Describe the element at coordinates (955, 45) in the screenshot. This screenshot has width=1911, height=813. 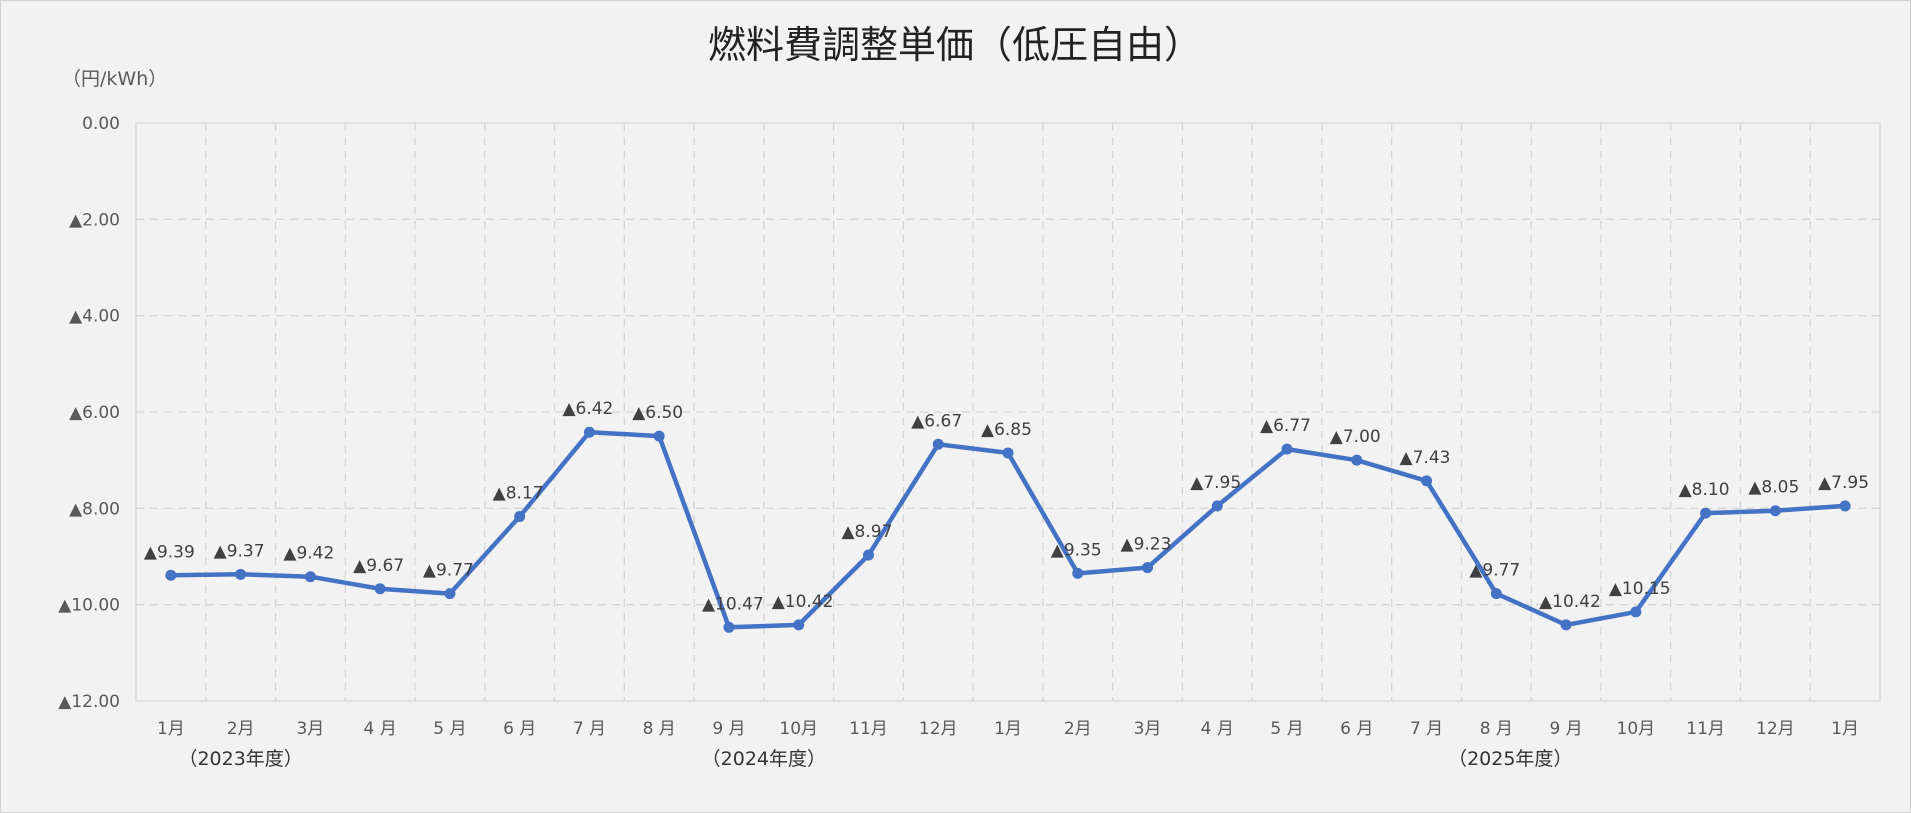
I see `chart-title: 燃料費調整単価（低圧自由）` at that location.